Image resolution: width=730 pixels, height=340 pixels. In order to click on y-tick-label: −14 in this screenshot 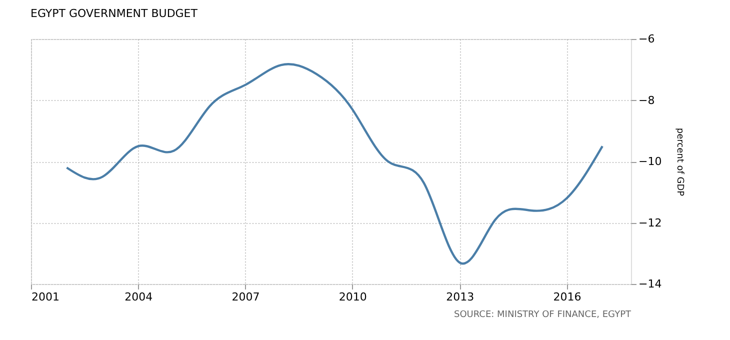, I will do `click(650, 284)`.